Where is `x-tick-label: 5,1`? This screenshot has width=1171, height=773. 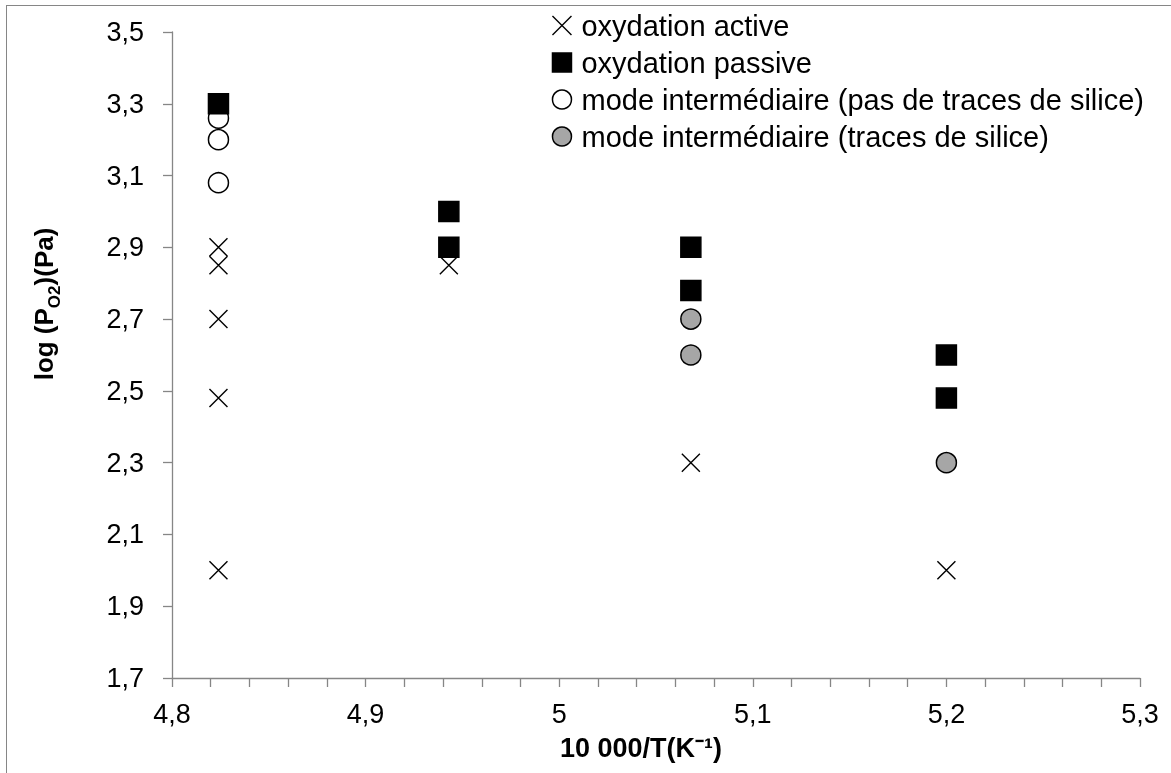
x-tick-label: 5,1 is located at coordinates (753, 713).